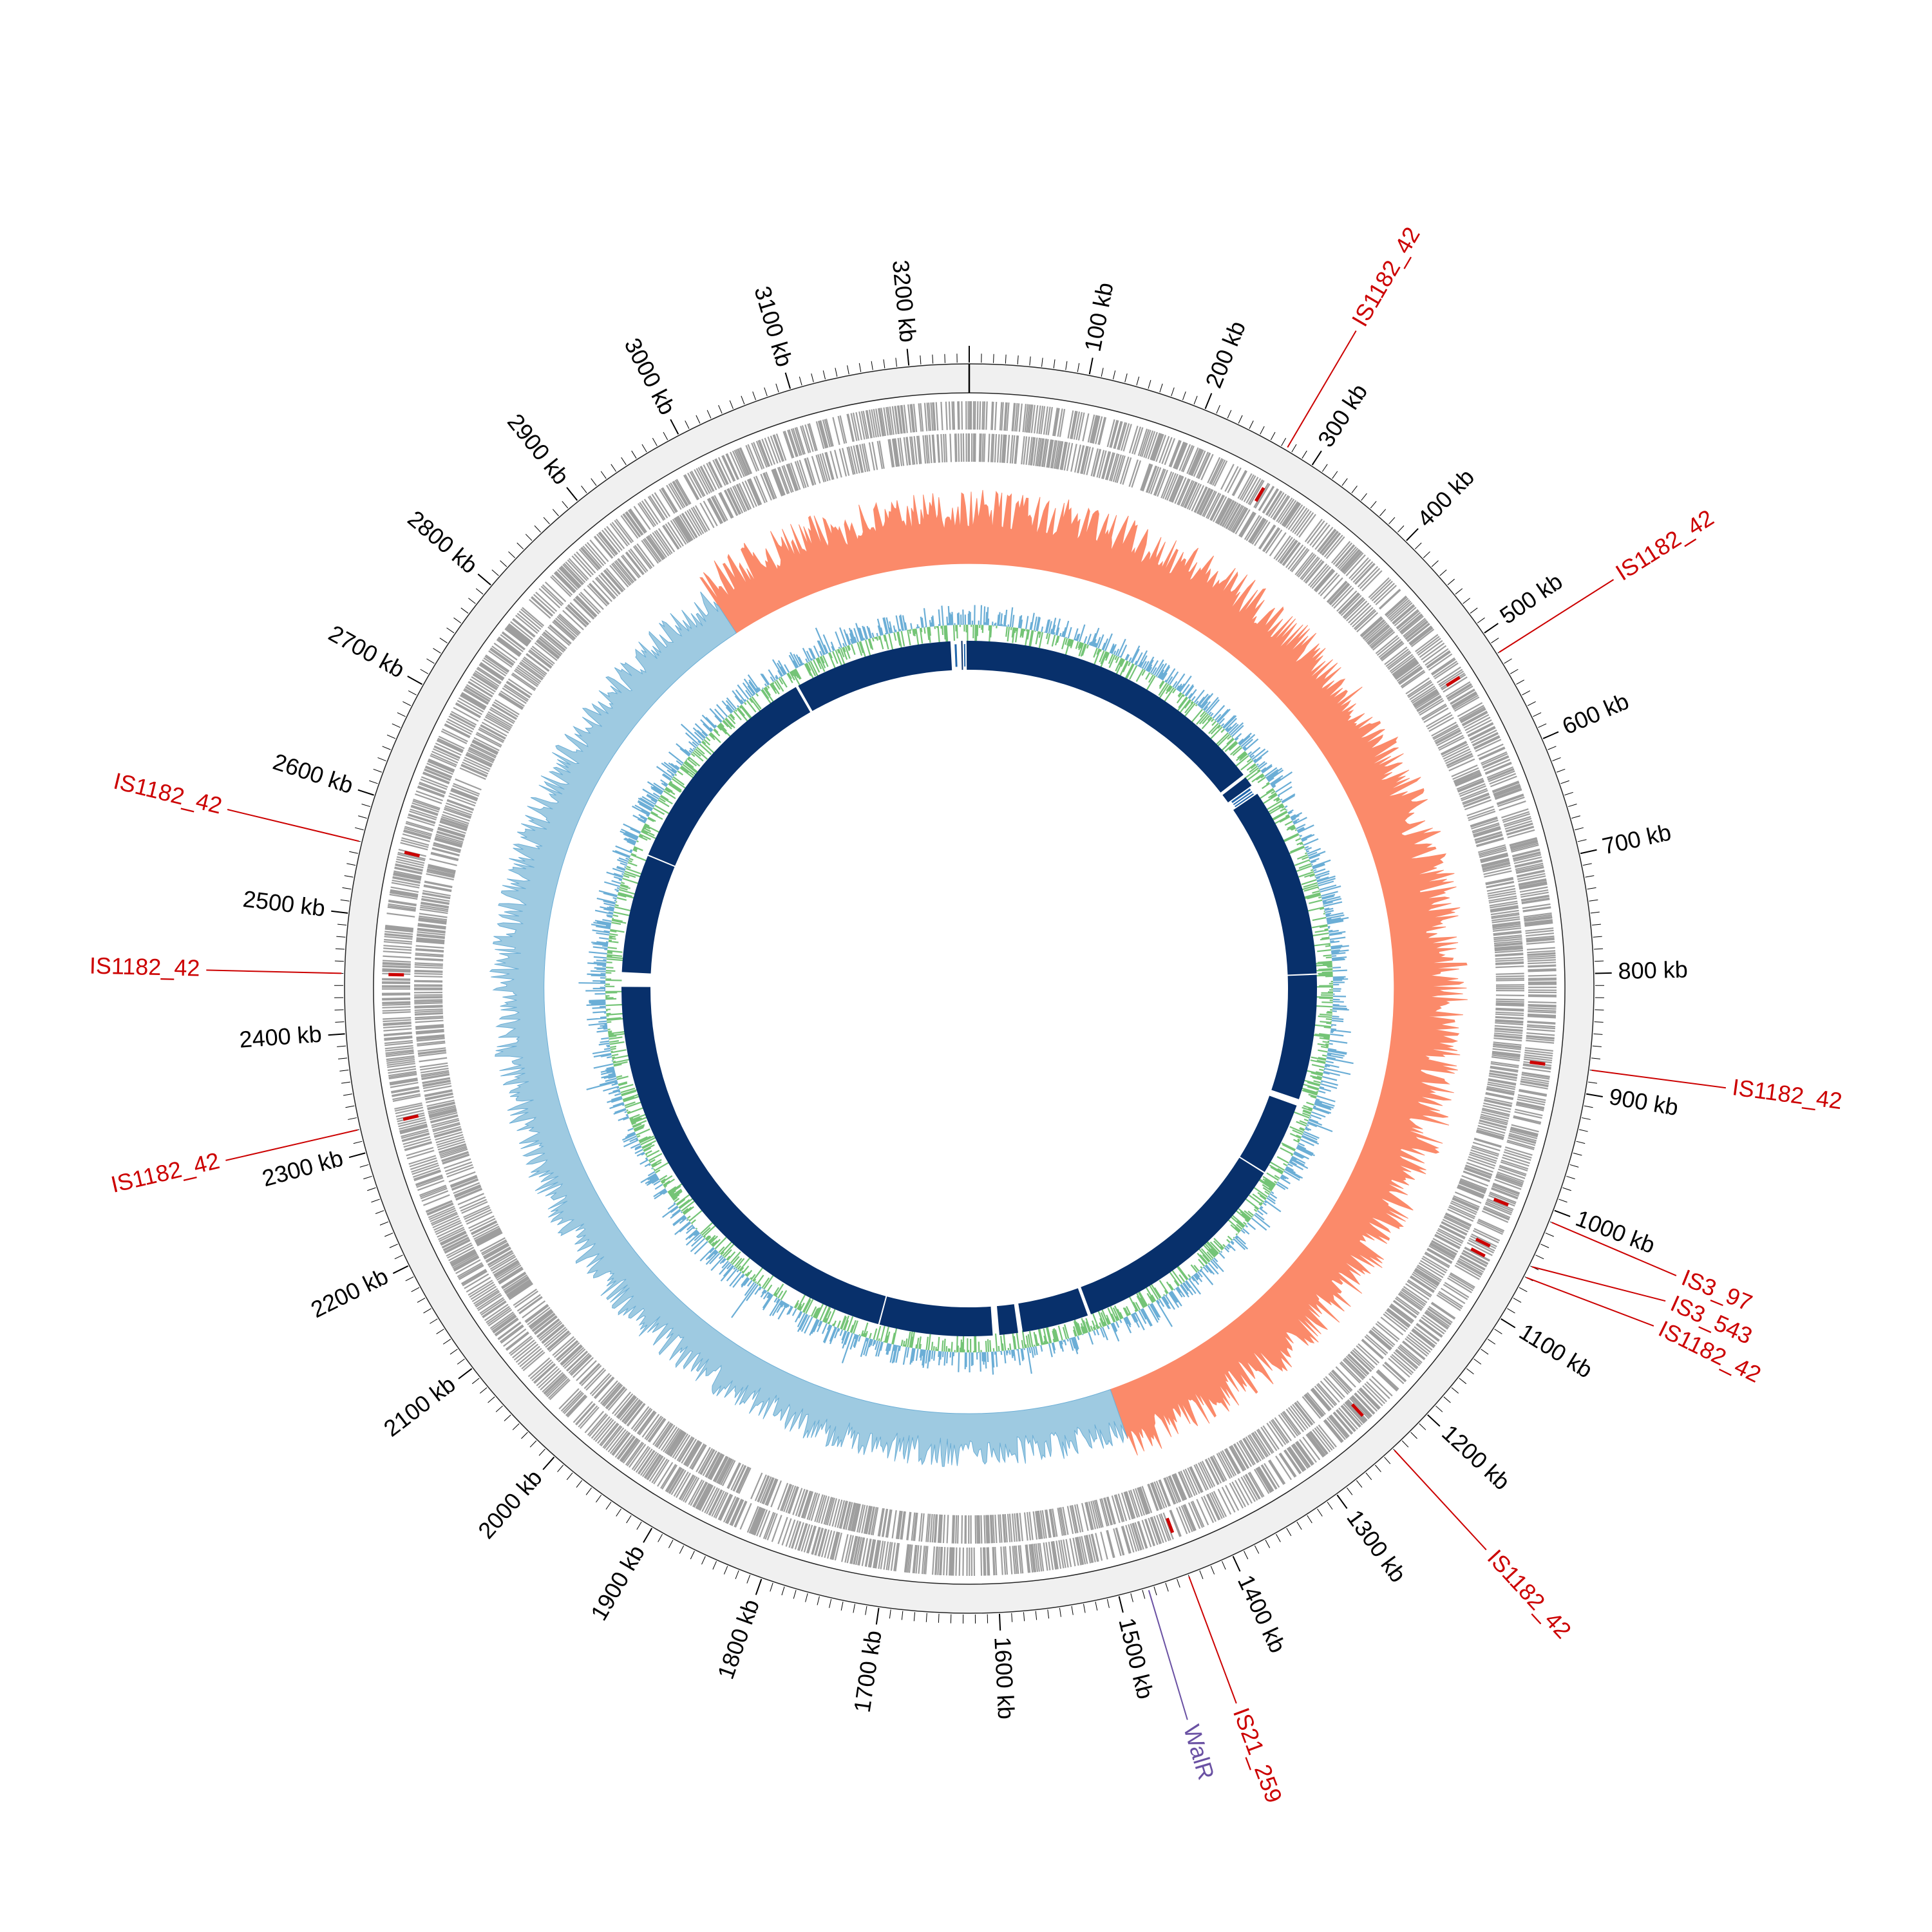  I want to click on position-tick-label: 500 kb, so click(1531, 598).